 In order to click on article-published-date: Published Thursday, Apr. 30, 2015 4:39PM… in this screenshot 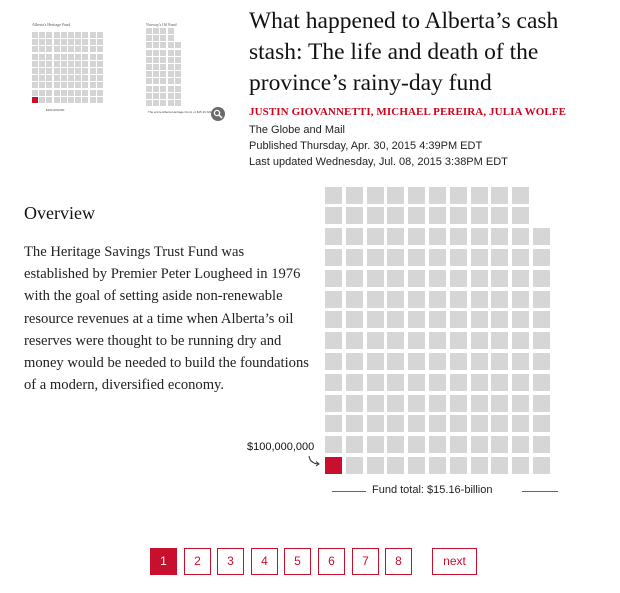, I will do `click(366, 146)`.